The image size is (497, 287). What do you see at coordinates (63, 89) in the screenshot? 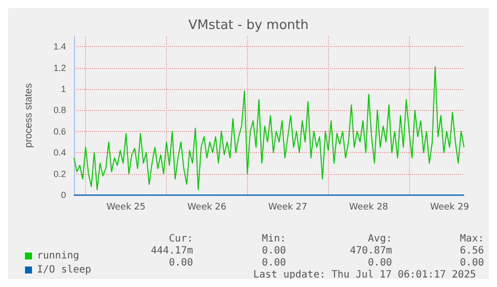
I see `y-tick-label: 1` at bounding box center [63, 89].